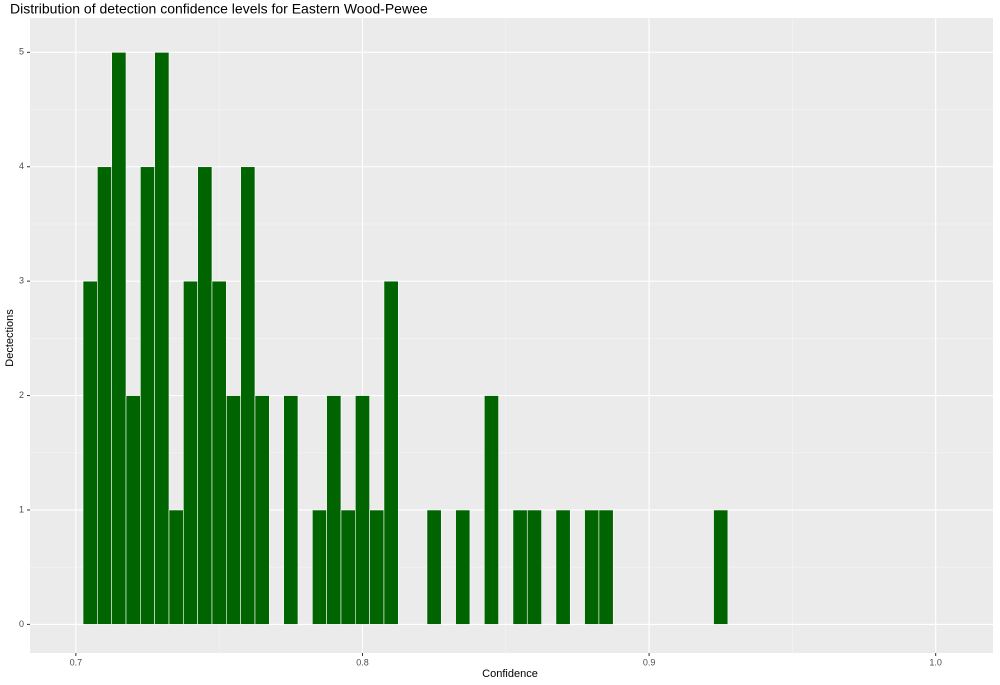 The width and height of the screenshot is (1000, 685). What do you see at coordinates (21, 281) in the screenshot?
I see `y-tick-label: 3` at bounding box center [21, 281].